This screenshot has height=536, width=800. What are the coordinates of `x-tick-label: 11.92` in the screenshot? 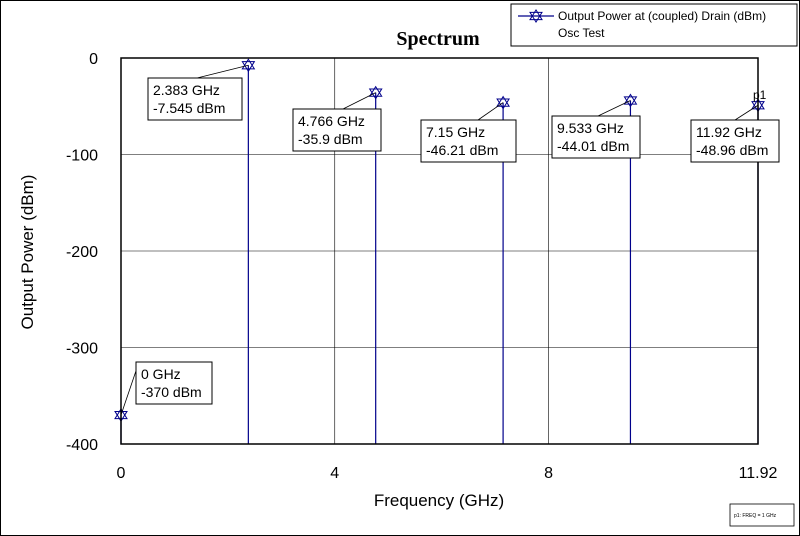 It's located at (758, 473).